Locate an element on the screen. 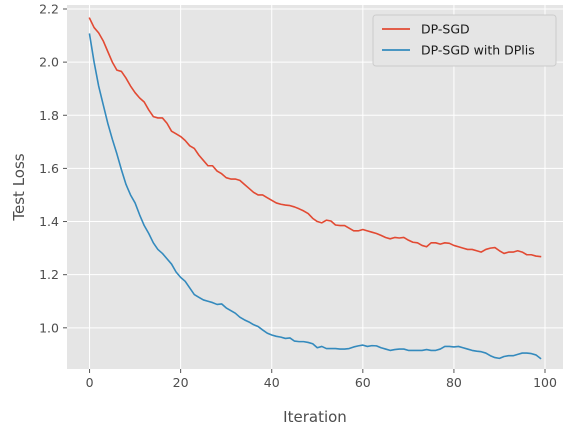 The image size is (571, 436). y-tick-label: 1.2 is located at coordinates (49, 274).